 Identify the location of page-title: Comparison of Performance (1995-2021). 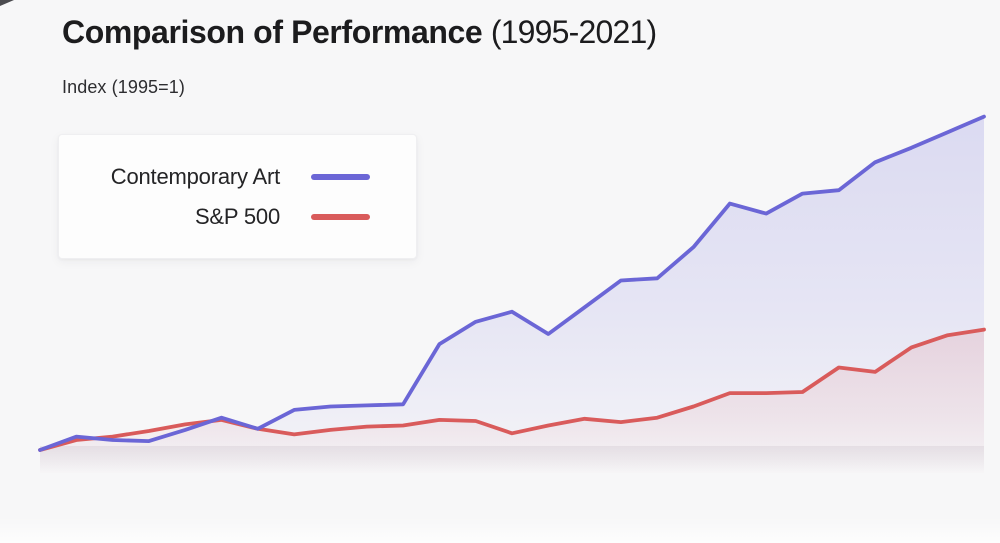
(359, 32).